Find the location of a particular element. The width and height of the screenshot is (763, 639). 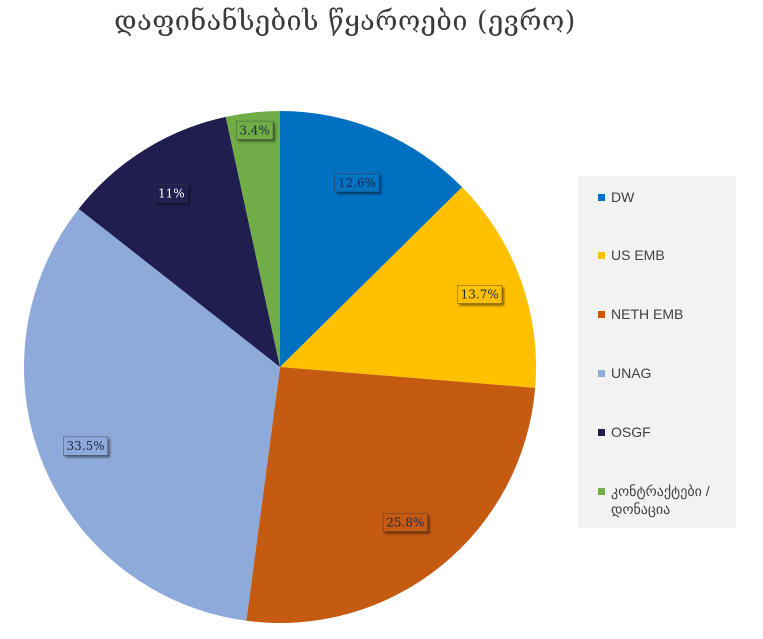

chart-title: დაფინანსების წყაროები (ევრო) is located at coordinates (345, 21).